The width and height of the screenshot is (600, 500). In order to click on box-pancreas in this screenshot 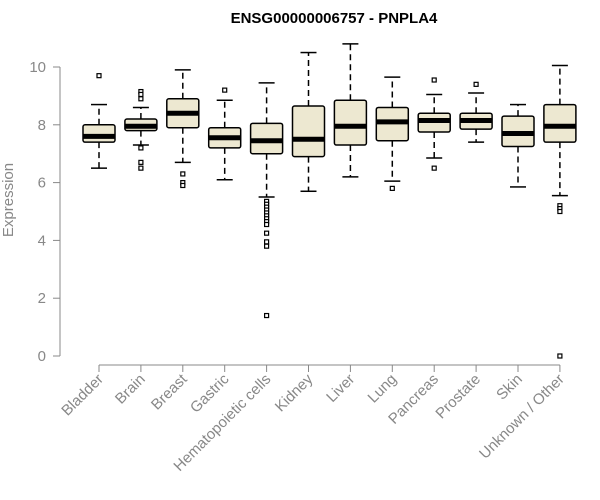, I will do `click(434, 124)`.